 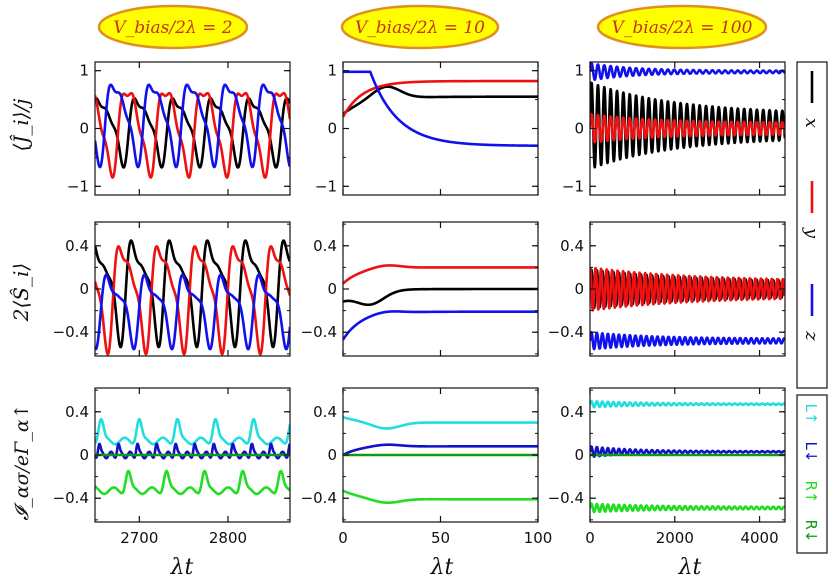 I want to click on legend-current-label-1: L↓, so click(x=811, y=452).